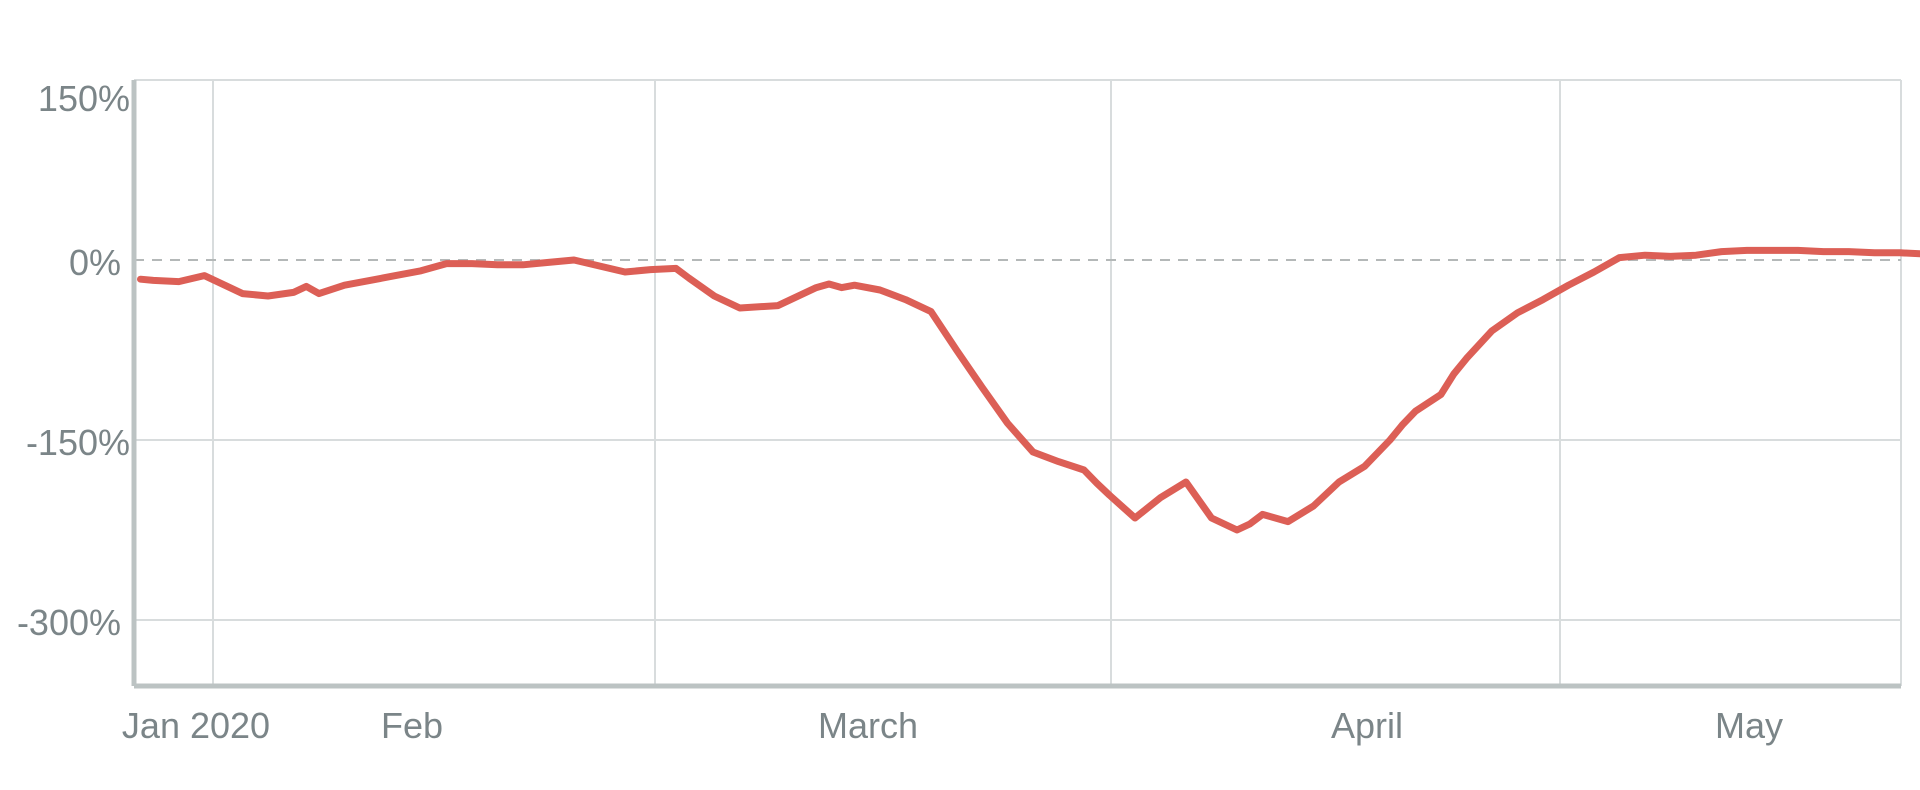 This screenshot has height=790, width=1920. I want to click on y-tick-label: 150%, so click(84, 98).